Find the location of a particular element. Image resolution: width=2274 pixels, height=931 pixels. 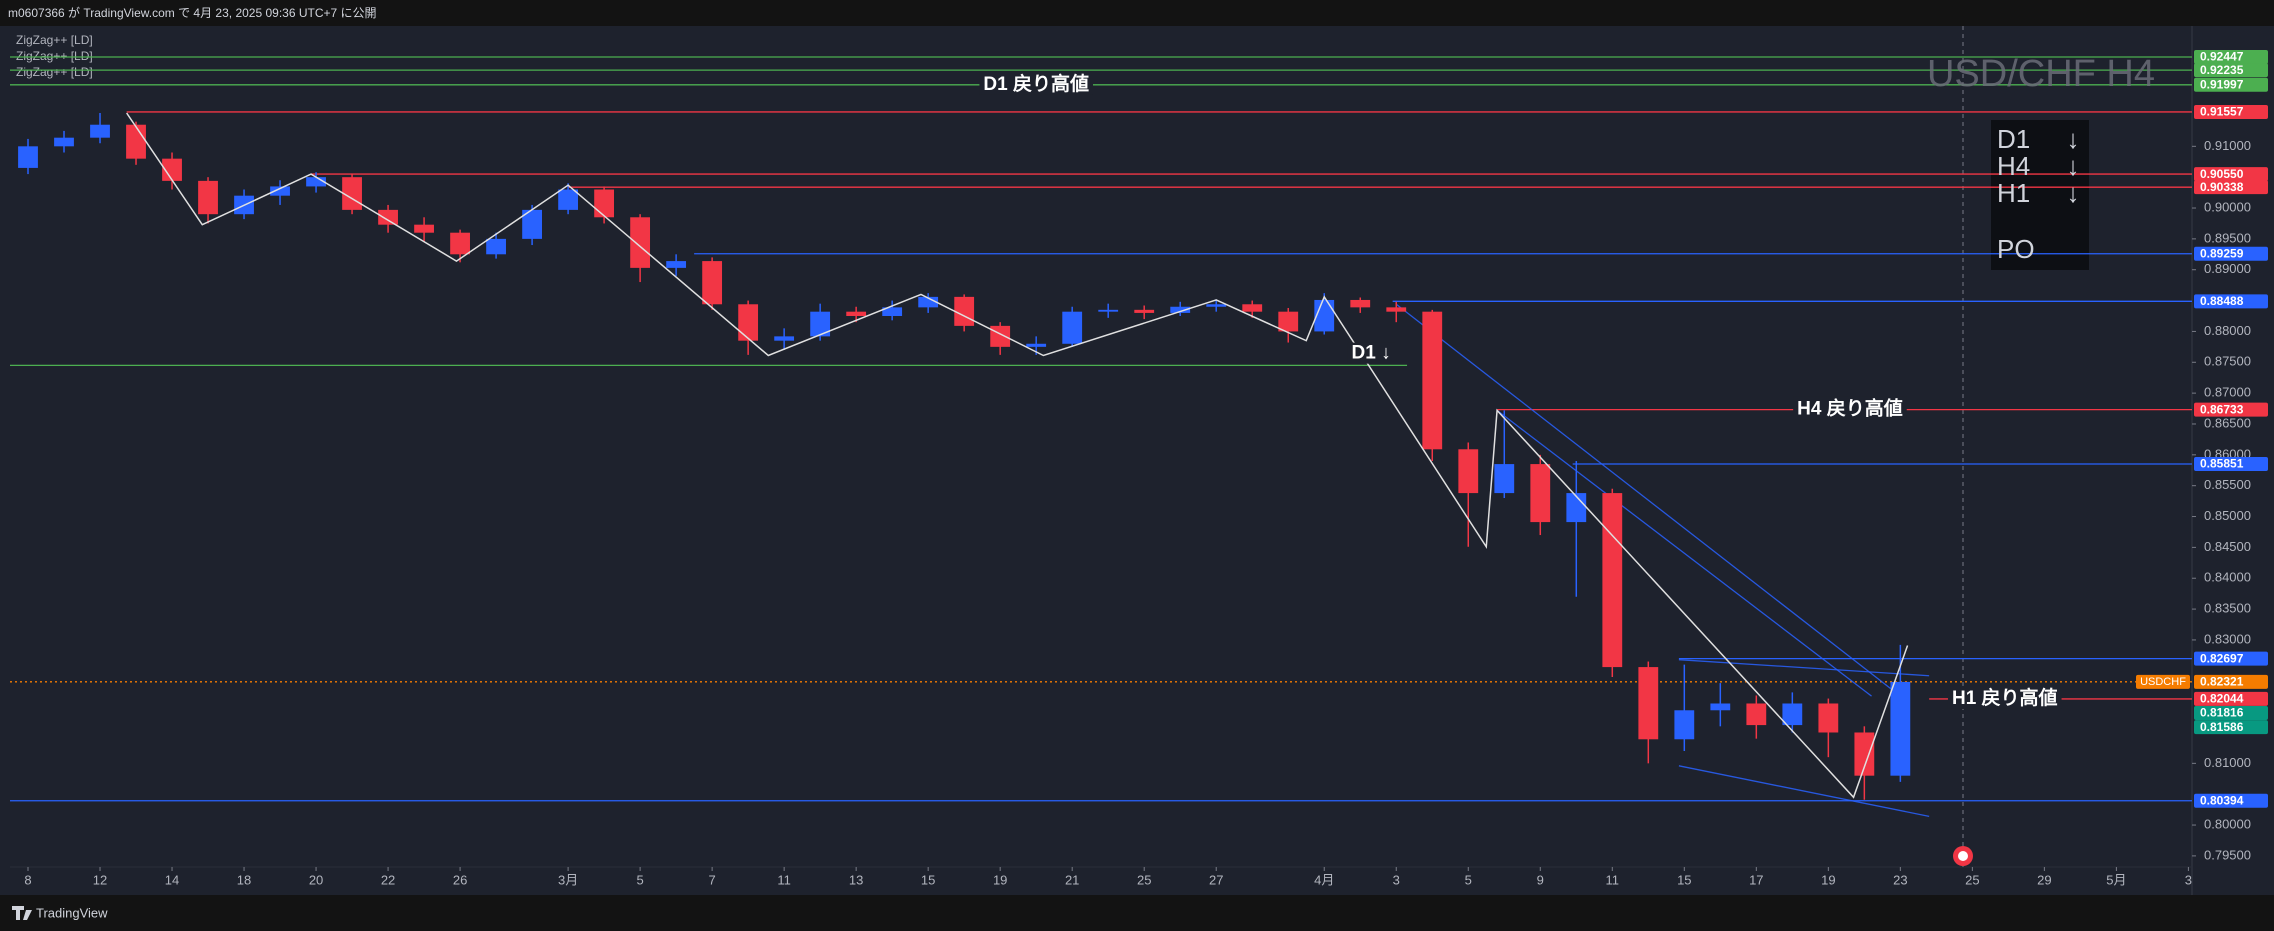

trend-table-box is located at coordinates (2040, 195).